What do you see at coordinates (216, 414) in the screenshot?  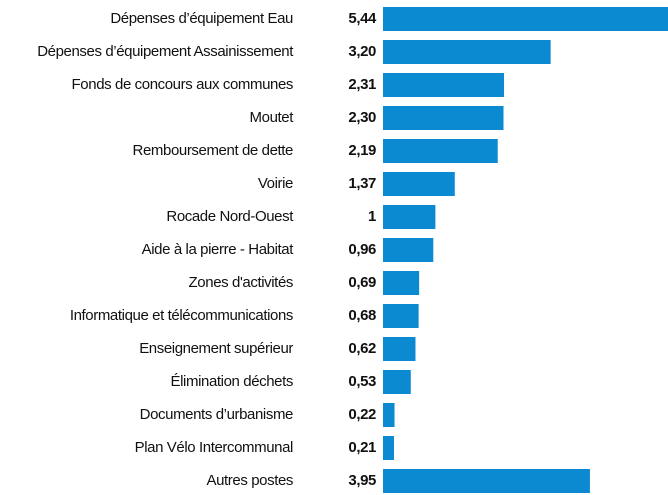 I see `category-label: Documents d’urbanisme` at bounding box center [216, 414].